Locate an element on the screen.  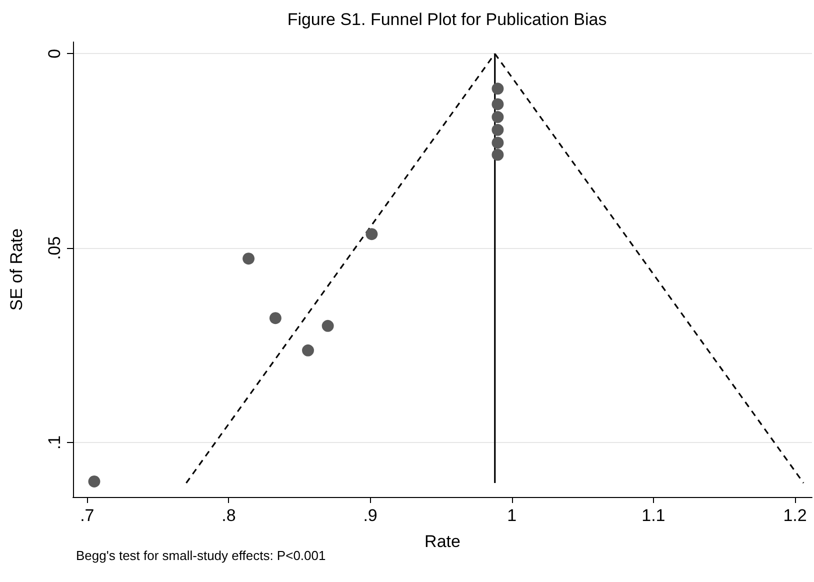
x-tick-label: 1.2 is located at coordinates (795, 515).